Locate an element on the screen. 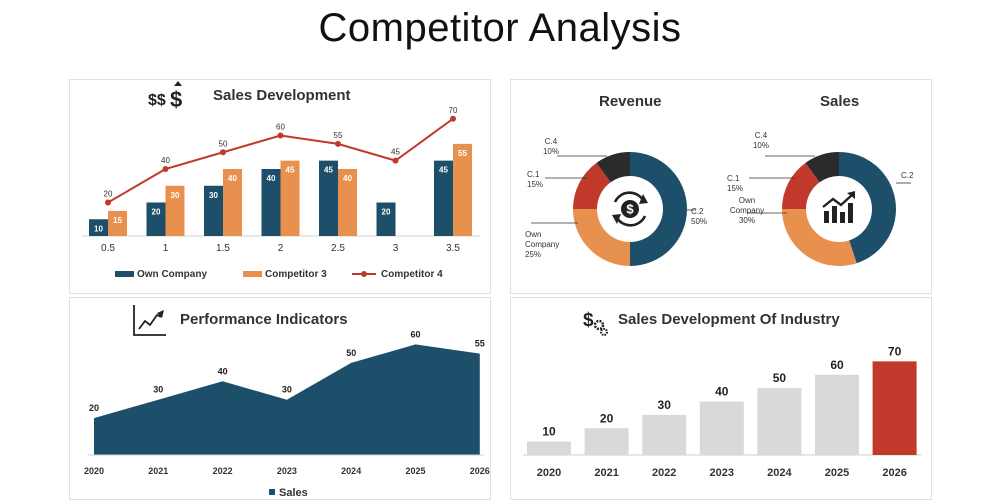 This screenshot has height=500, width=1000. industry-bar-value: 70 is located at coordinates (895, 351).